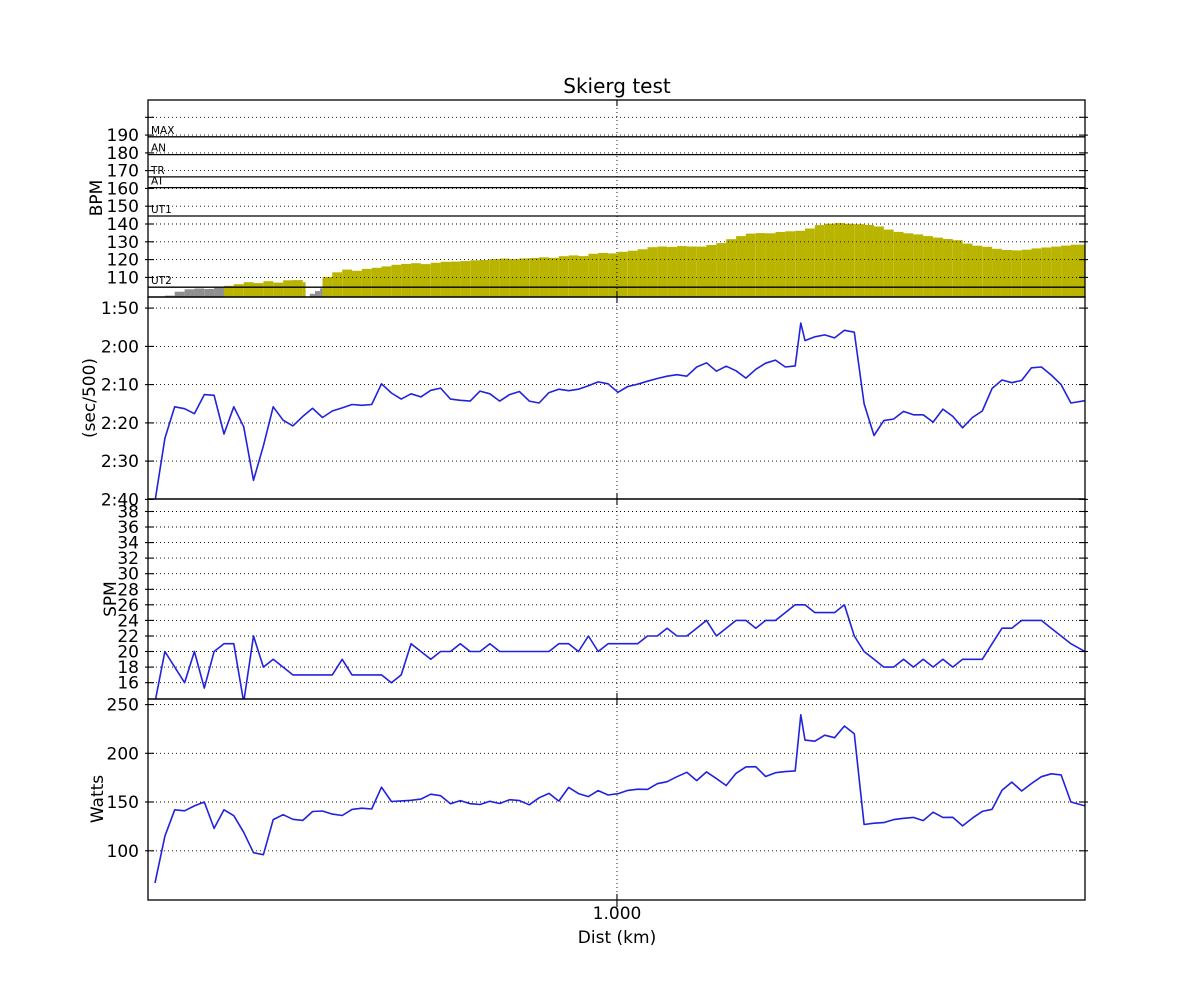 The height and width of the screenshot is (1000, 1200). What do you see at coordinates (123, 754) in the screenshot?
I see `watts-ytick-label: 200` at bounding box center [123, 754].